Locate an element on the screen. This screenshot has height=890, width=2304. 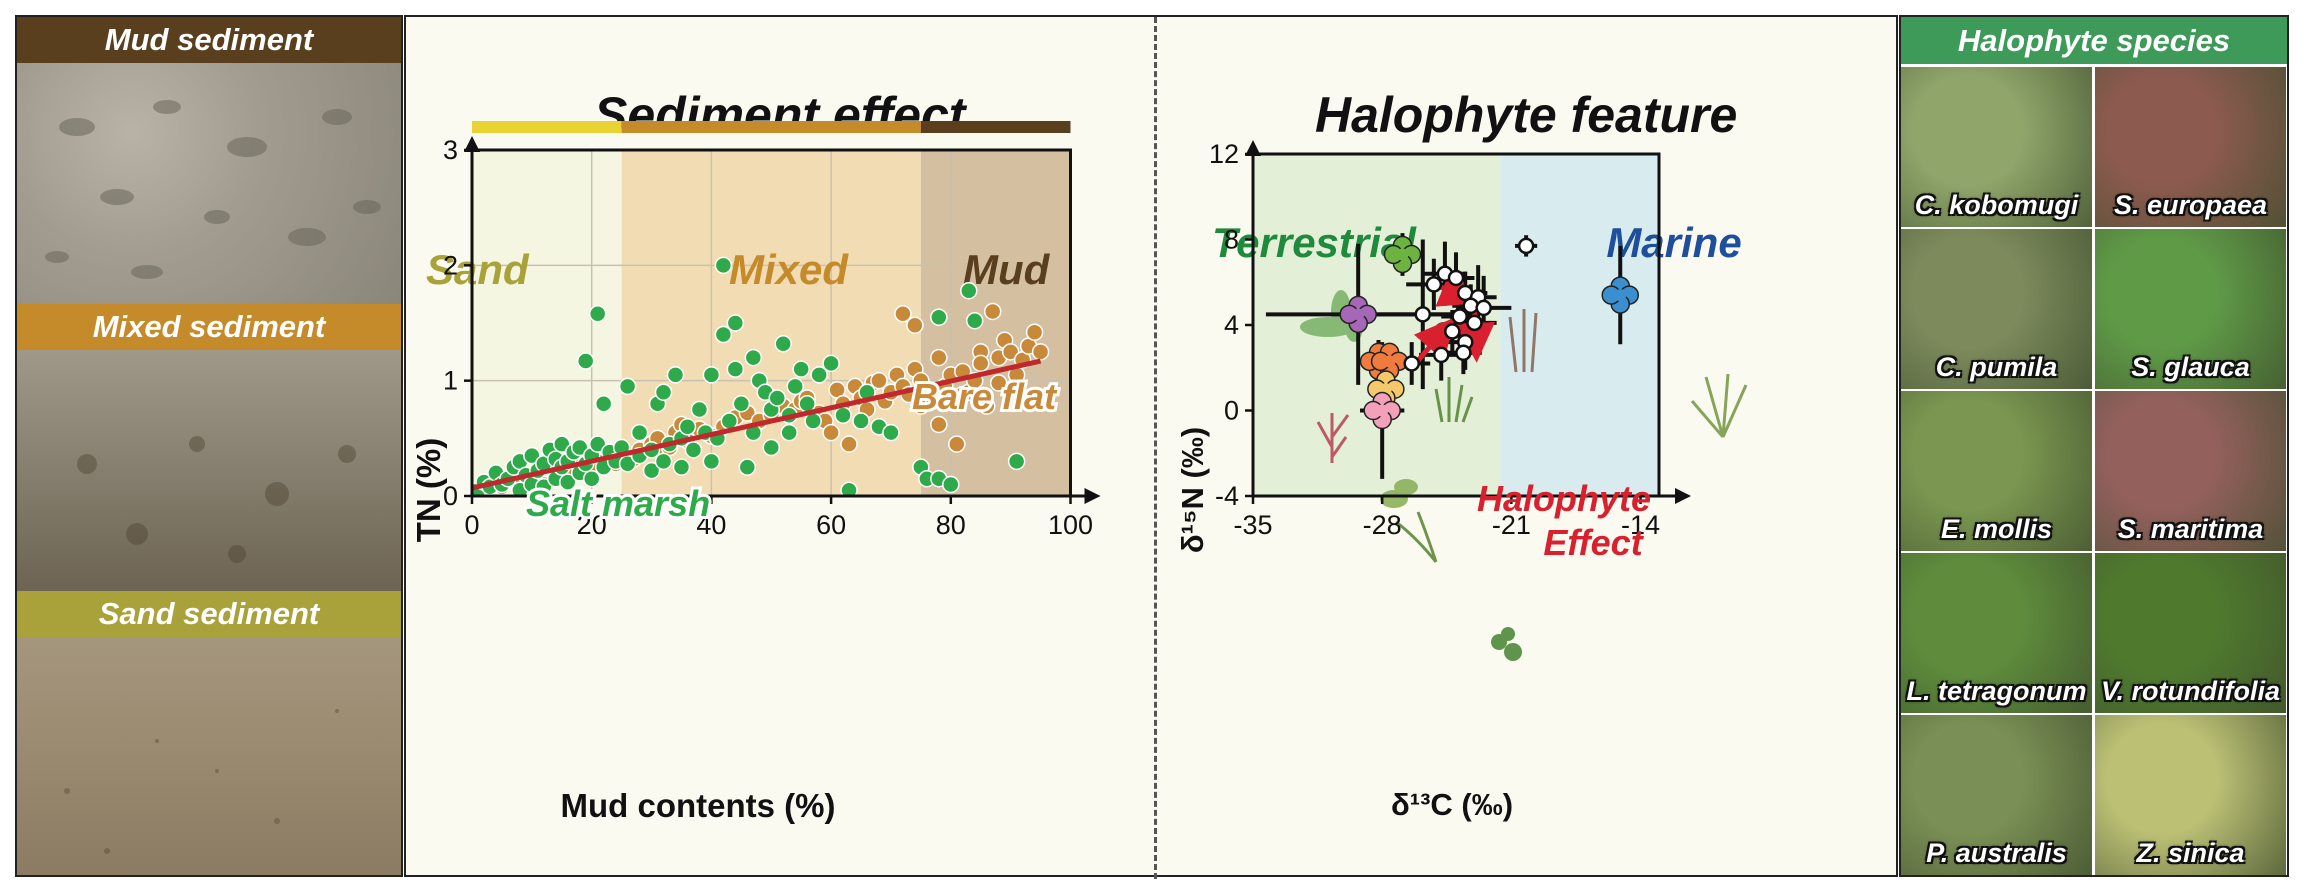
halophyte-x-axis-label: δ¹³C (‰) is located at coordinates (1452, 804).